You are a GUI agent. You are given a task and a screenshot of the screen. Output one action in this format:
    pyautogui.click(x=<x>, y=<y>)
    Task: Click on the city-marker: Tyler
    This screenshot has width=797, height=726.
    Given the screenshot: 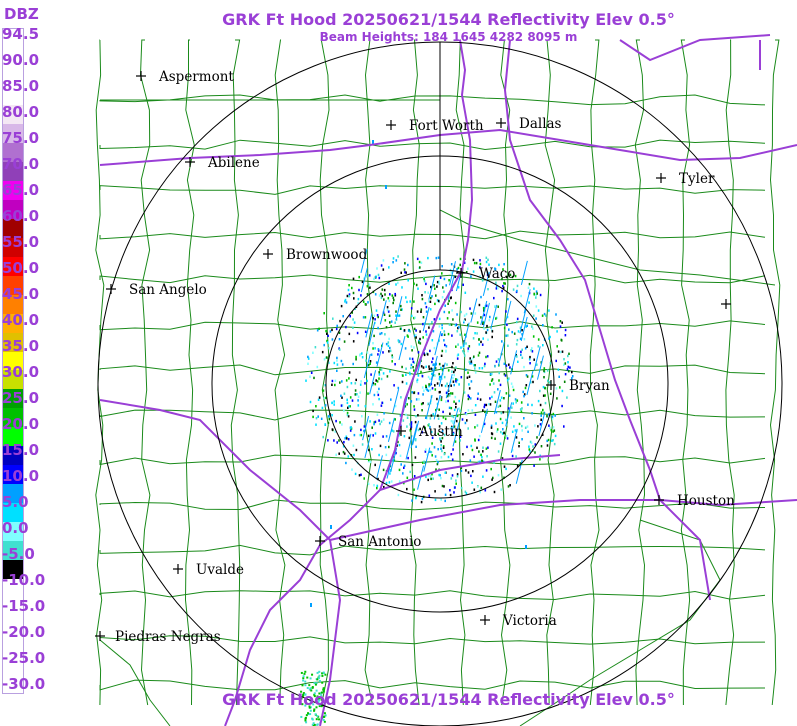 What is the action you would take?
    pyautogui.click(x=685, y=179)
    